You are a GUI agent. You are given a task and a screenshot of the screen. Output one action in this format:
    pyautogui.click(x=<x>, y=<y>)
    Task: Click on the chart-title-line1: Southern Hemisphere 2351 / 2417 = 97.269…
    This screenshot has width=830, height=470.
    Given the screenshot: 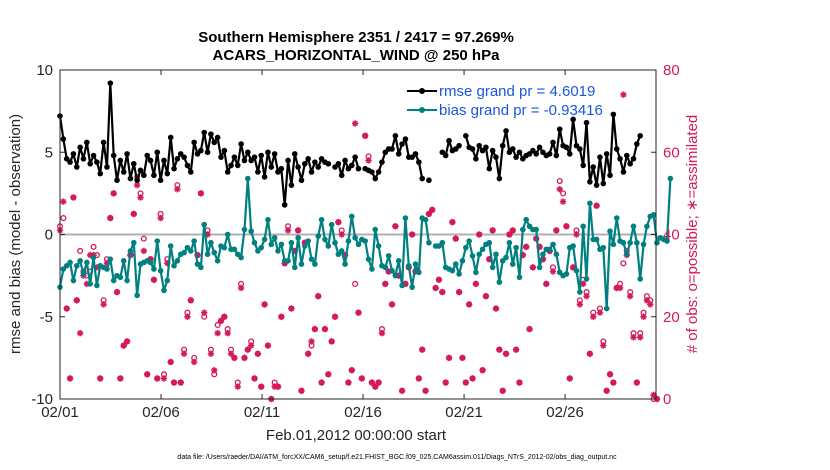 What is the action you would take?
    pyautogui.click(x=356, y=37)
    